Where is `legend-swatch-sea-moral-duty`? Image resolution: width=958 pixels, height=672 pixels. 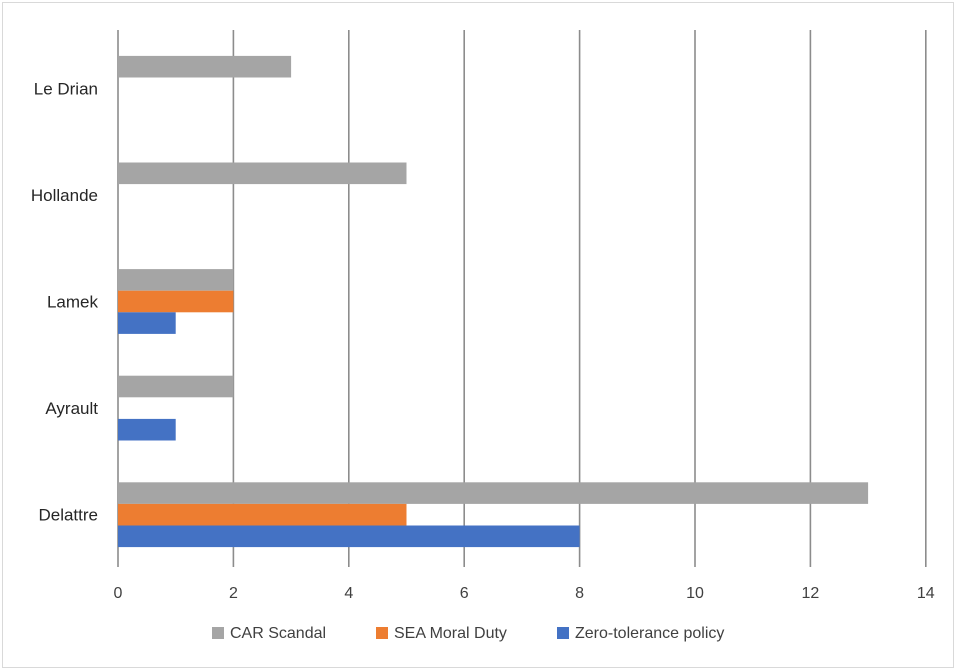 legend-swatch-sea-moral-duty is located at coordinates (382, 633).